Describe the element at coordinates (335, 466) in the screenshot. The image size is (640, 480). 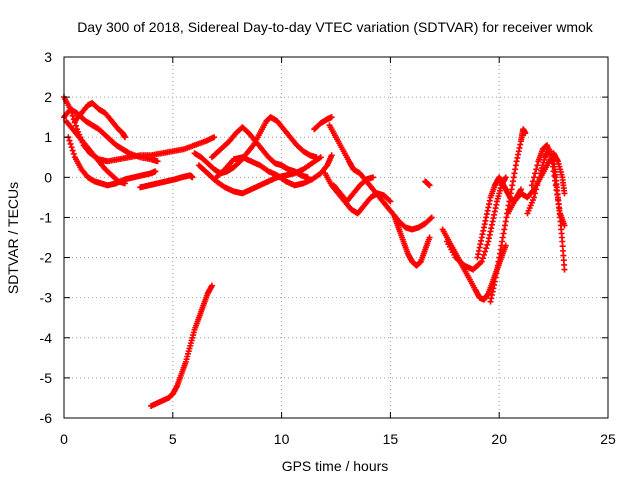
I see `x-axis-label: GPS time / hours` at that location.